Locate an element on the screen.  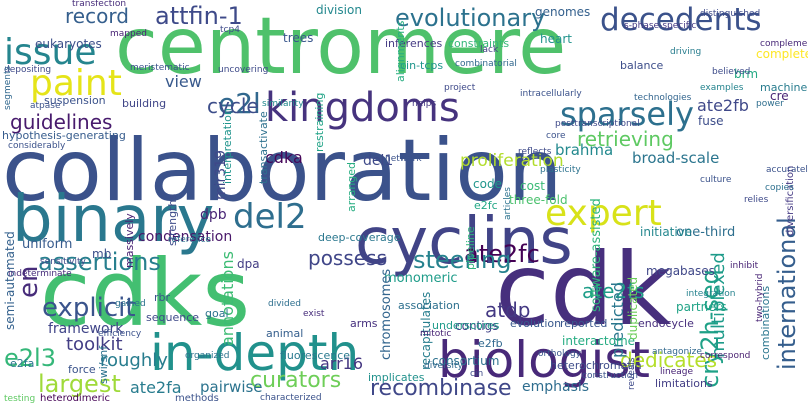
word: swi/snf is located at coordinates (103, 364).